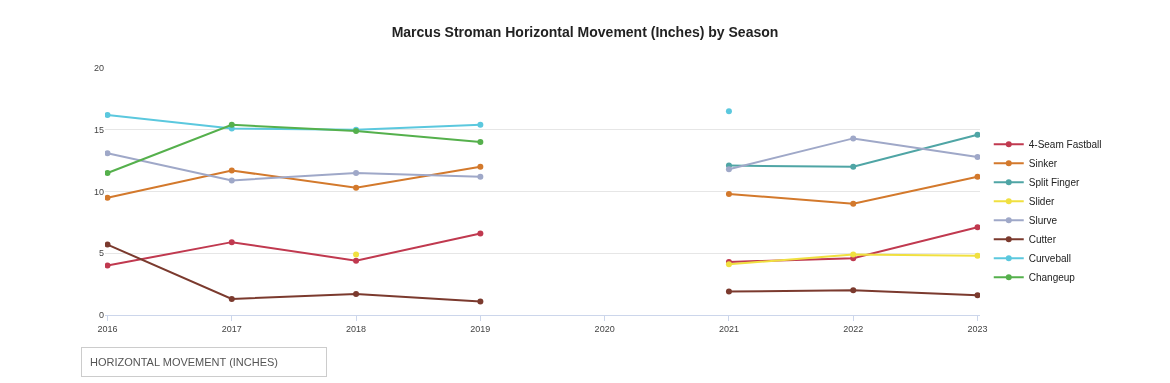 The image size is (1170, 383). Describe the element at coordinates (853, 328) in the screenshot. I see `x-tick-label: 2022` at that location.